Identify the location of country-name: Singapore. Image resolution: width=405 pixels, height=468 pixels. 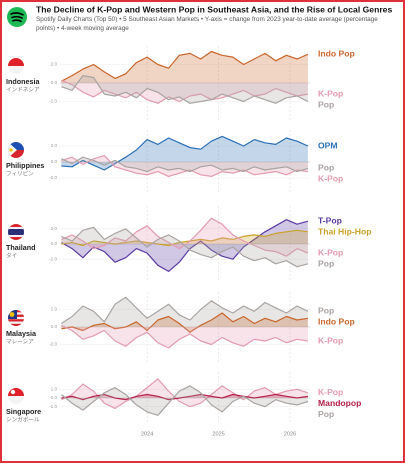
(23, 411).